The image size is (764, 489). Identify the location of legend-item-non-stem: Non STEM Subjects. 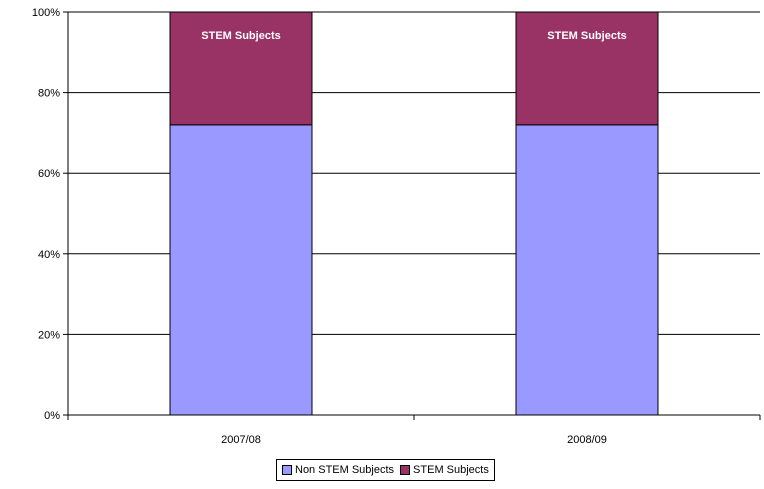
(338, 470).